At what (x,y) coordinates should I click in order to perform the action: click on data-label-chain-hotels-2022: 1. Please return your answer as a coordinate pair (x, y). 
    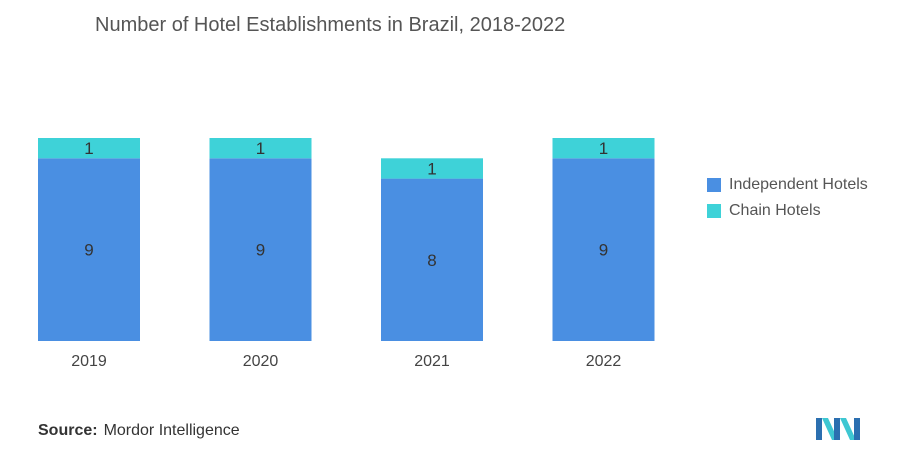
    Looking at the image, I should click on (603, 148).